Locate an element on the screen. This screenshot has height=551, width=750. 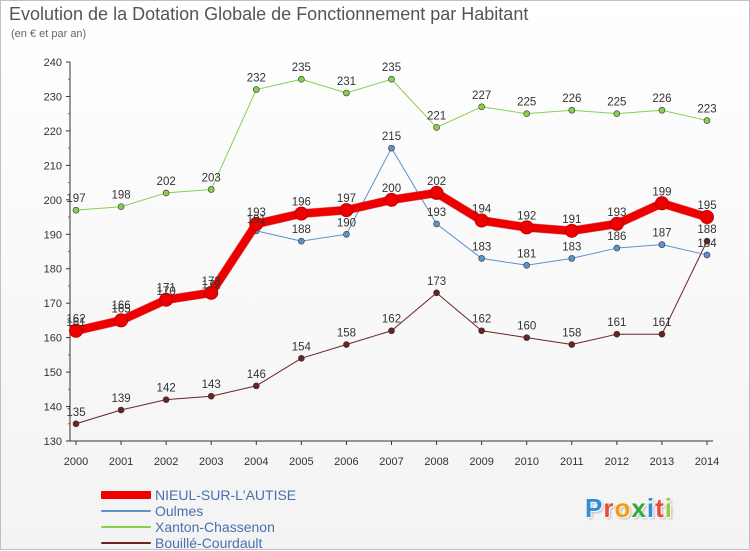
x-tick-label: 2010 is located at coordinates (526, 462).